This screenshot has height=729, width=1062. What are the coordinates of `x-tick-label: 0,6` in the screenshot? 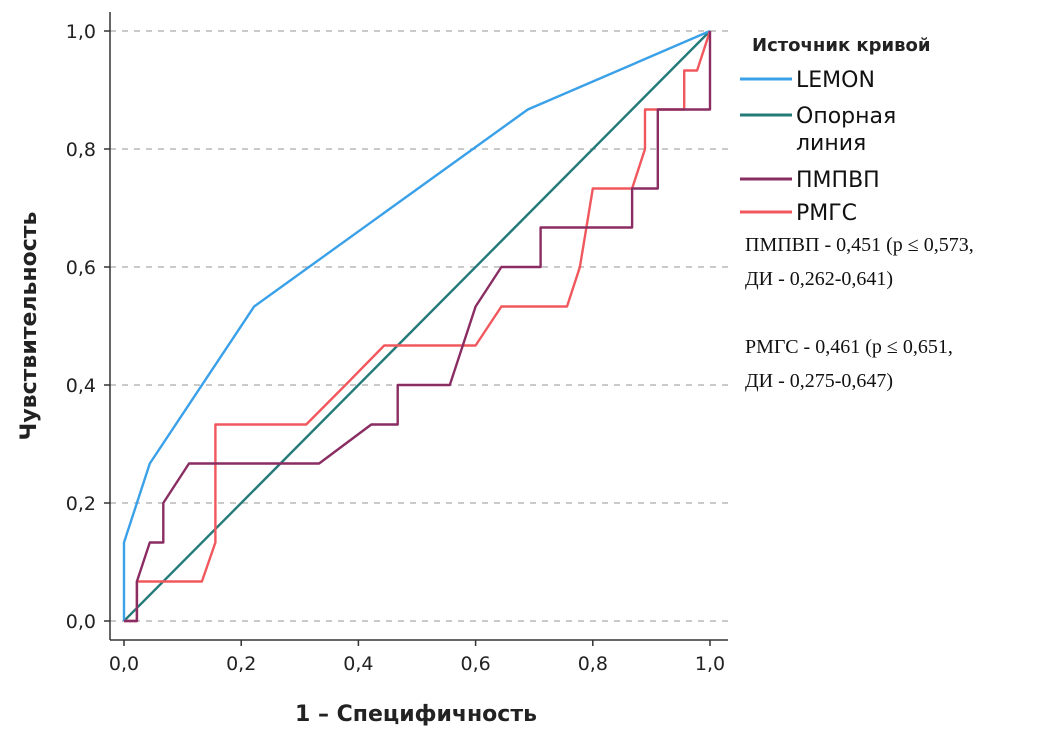 It's located at (475, 664).